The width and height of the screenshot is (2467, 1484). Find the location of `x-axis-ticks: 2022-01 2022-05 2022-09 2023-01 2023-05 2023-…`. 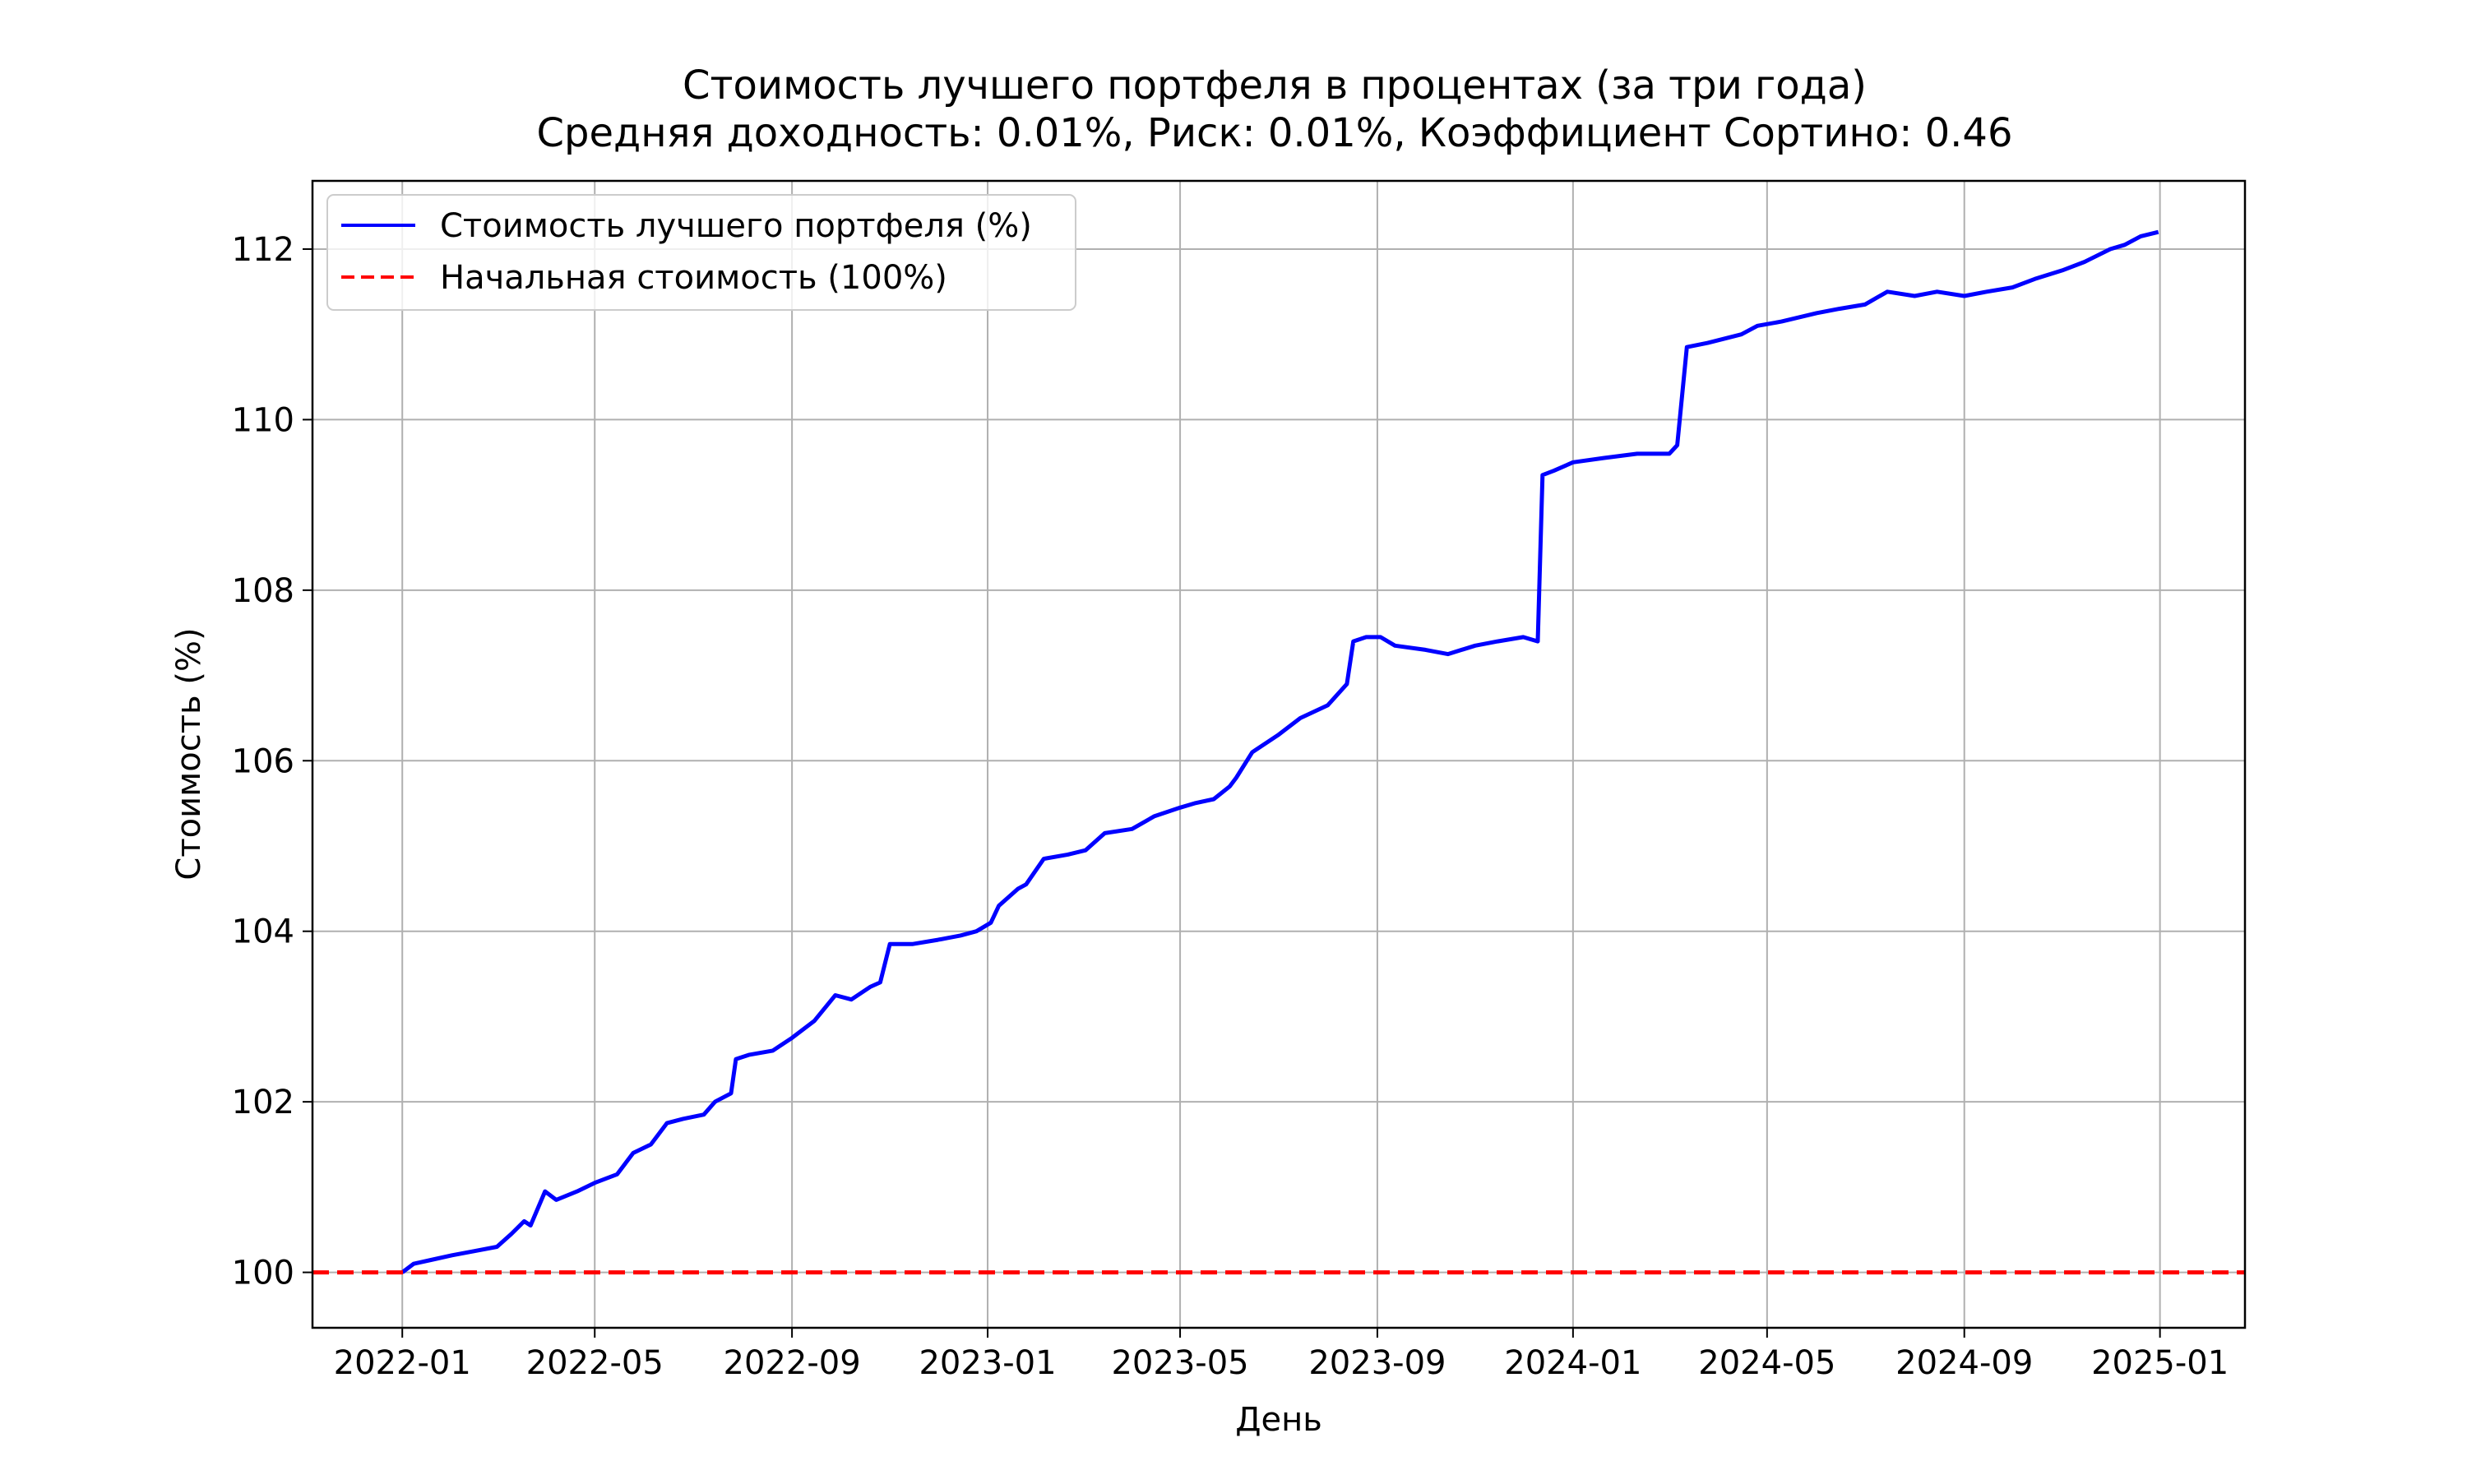

x-axis-ticks: 2022-01 2022-05 2022-09 2023-01 2023-05 2023-… is located at coordinates (1282, 1355).